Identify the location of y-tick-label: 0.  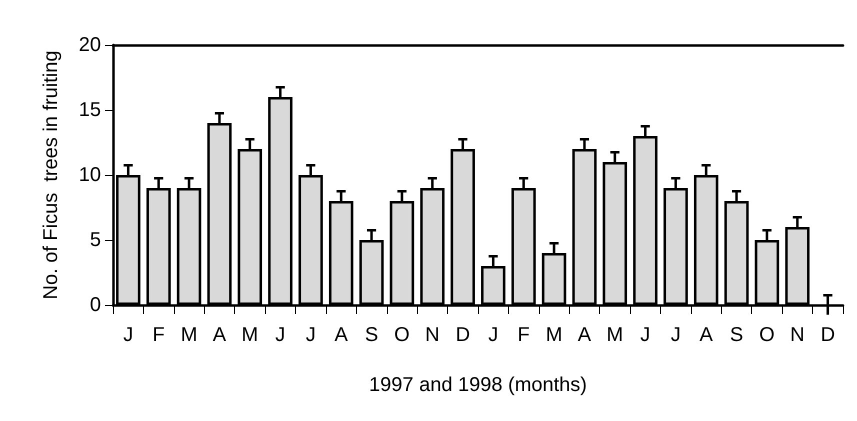
(95, 305).